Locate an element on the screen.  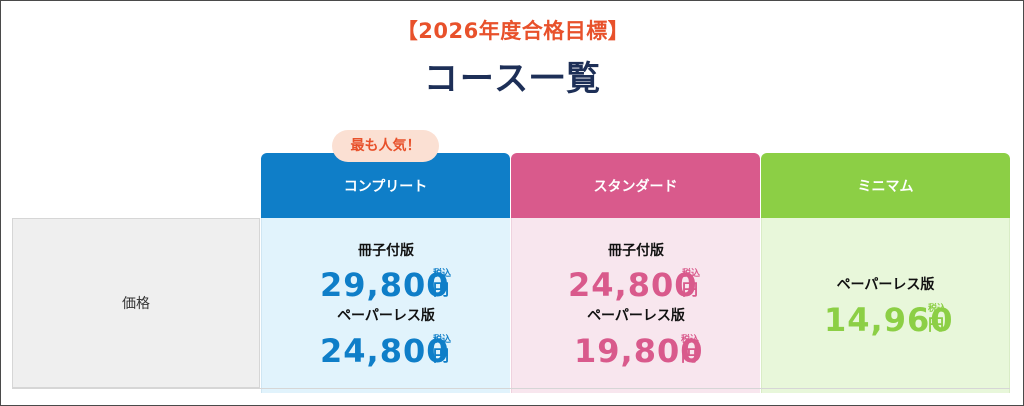
row-label-text: 価格 is located at coordinates (136, 304).